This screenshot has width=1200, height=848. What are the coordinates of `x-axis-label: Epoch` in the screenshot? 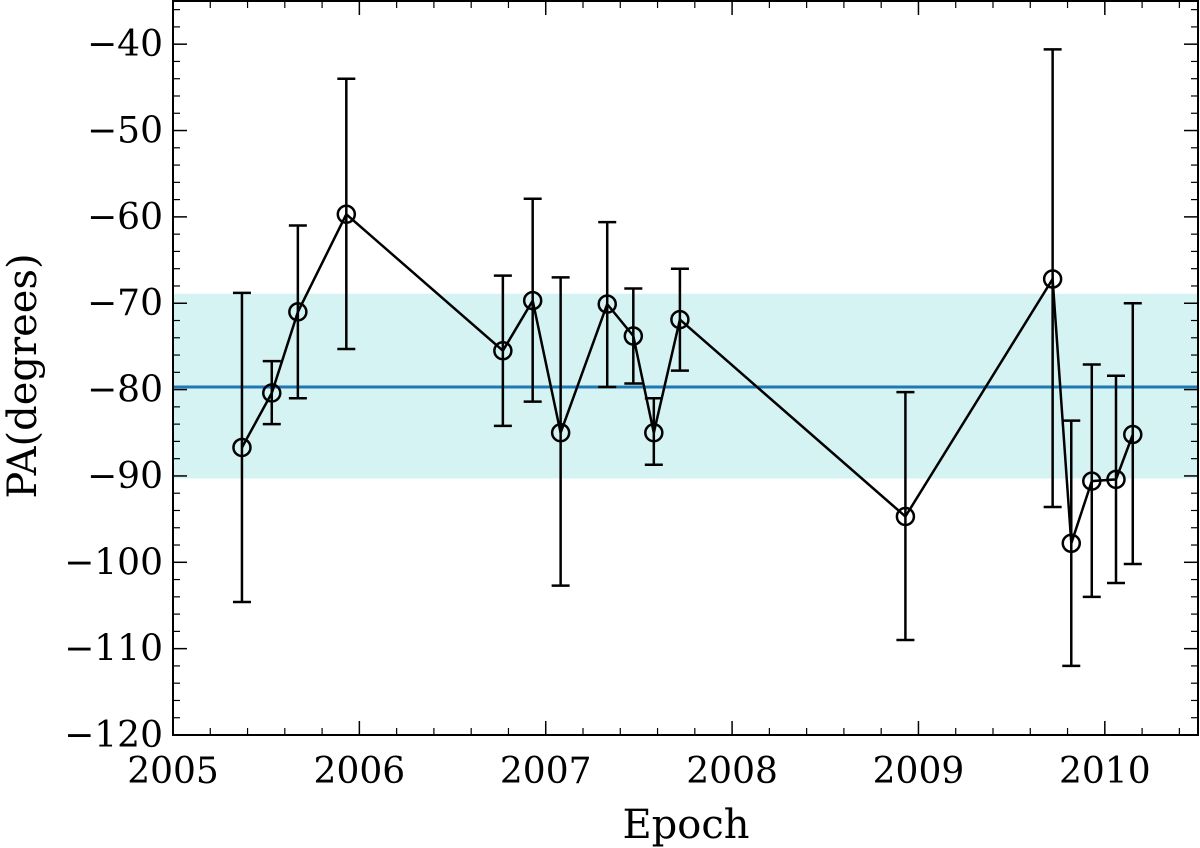 It's located at (685, 825).